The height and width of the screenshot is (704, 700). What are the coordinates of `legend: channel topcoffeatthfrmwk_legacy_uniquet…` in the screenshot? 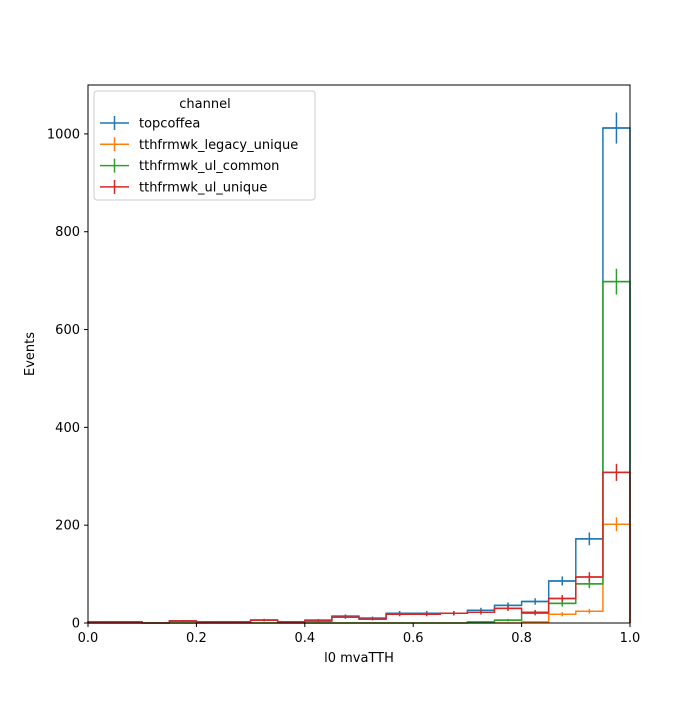 It's located at (204, 145).